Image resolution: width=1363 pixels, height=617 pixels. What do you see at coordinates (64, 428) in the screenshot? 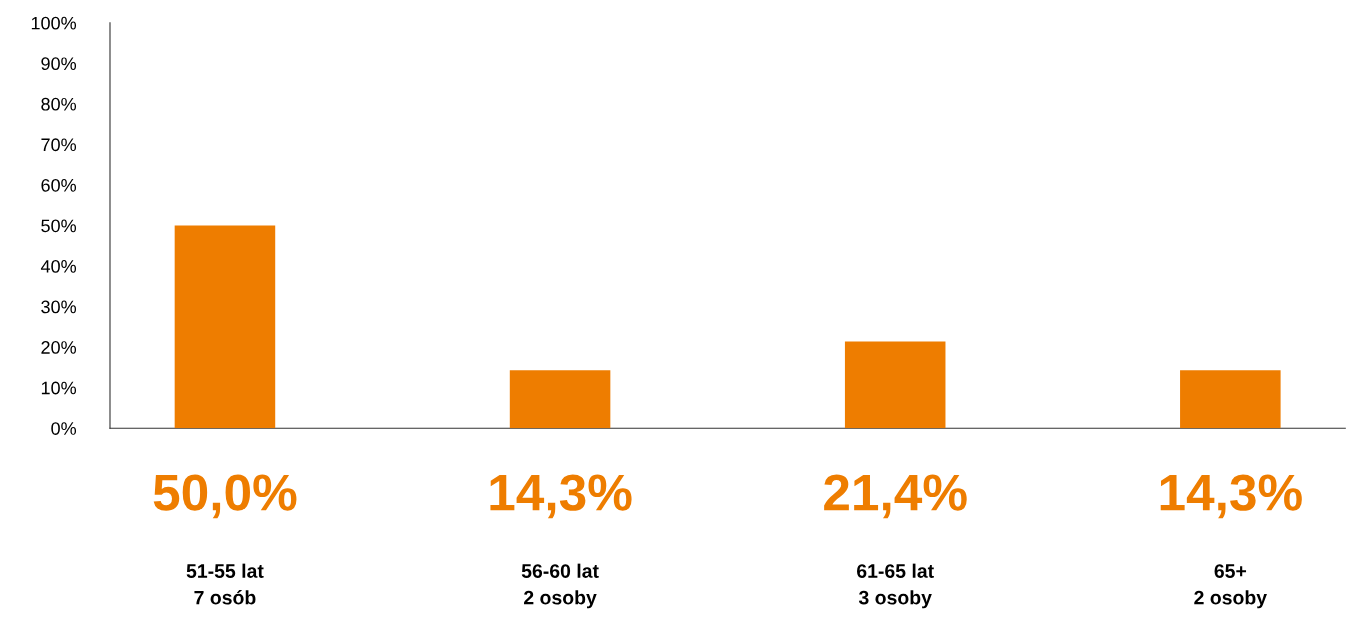
I see `y-tick-label: 0%` at bounding box center [64, 428].